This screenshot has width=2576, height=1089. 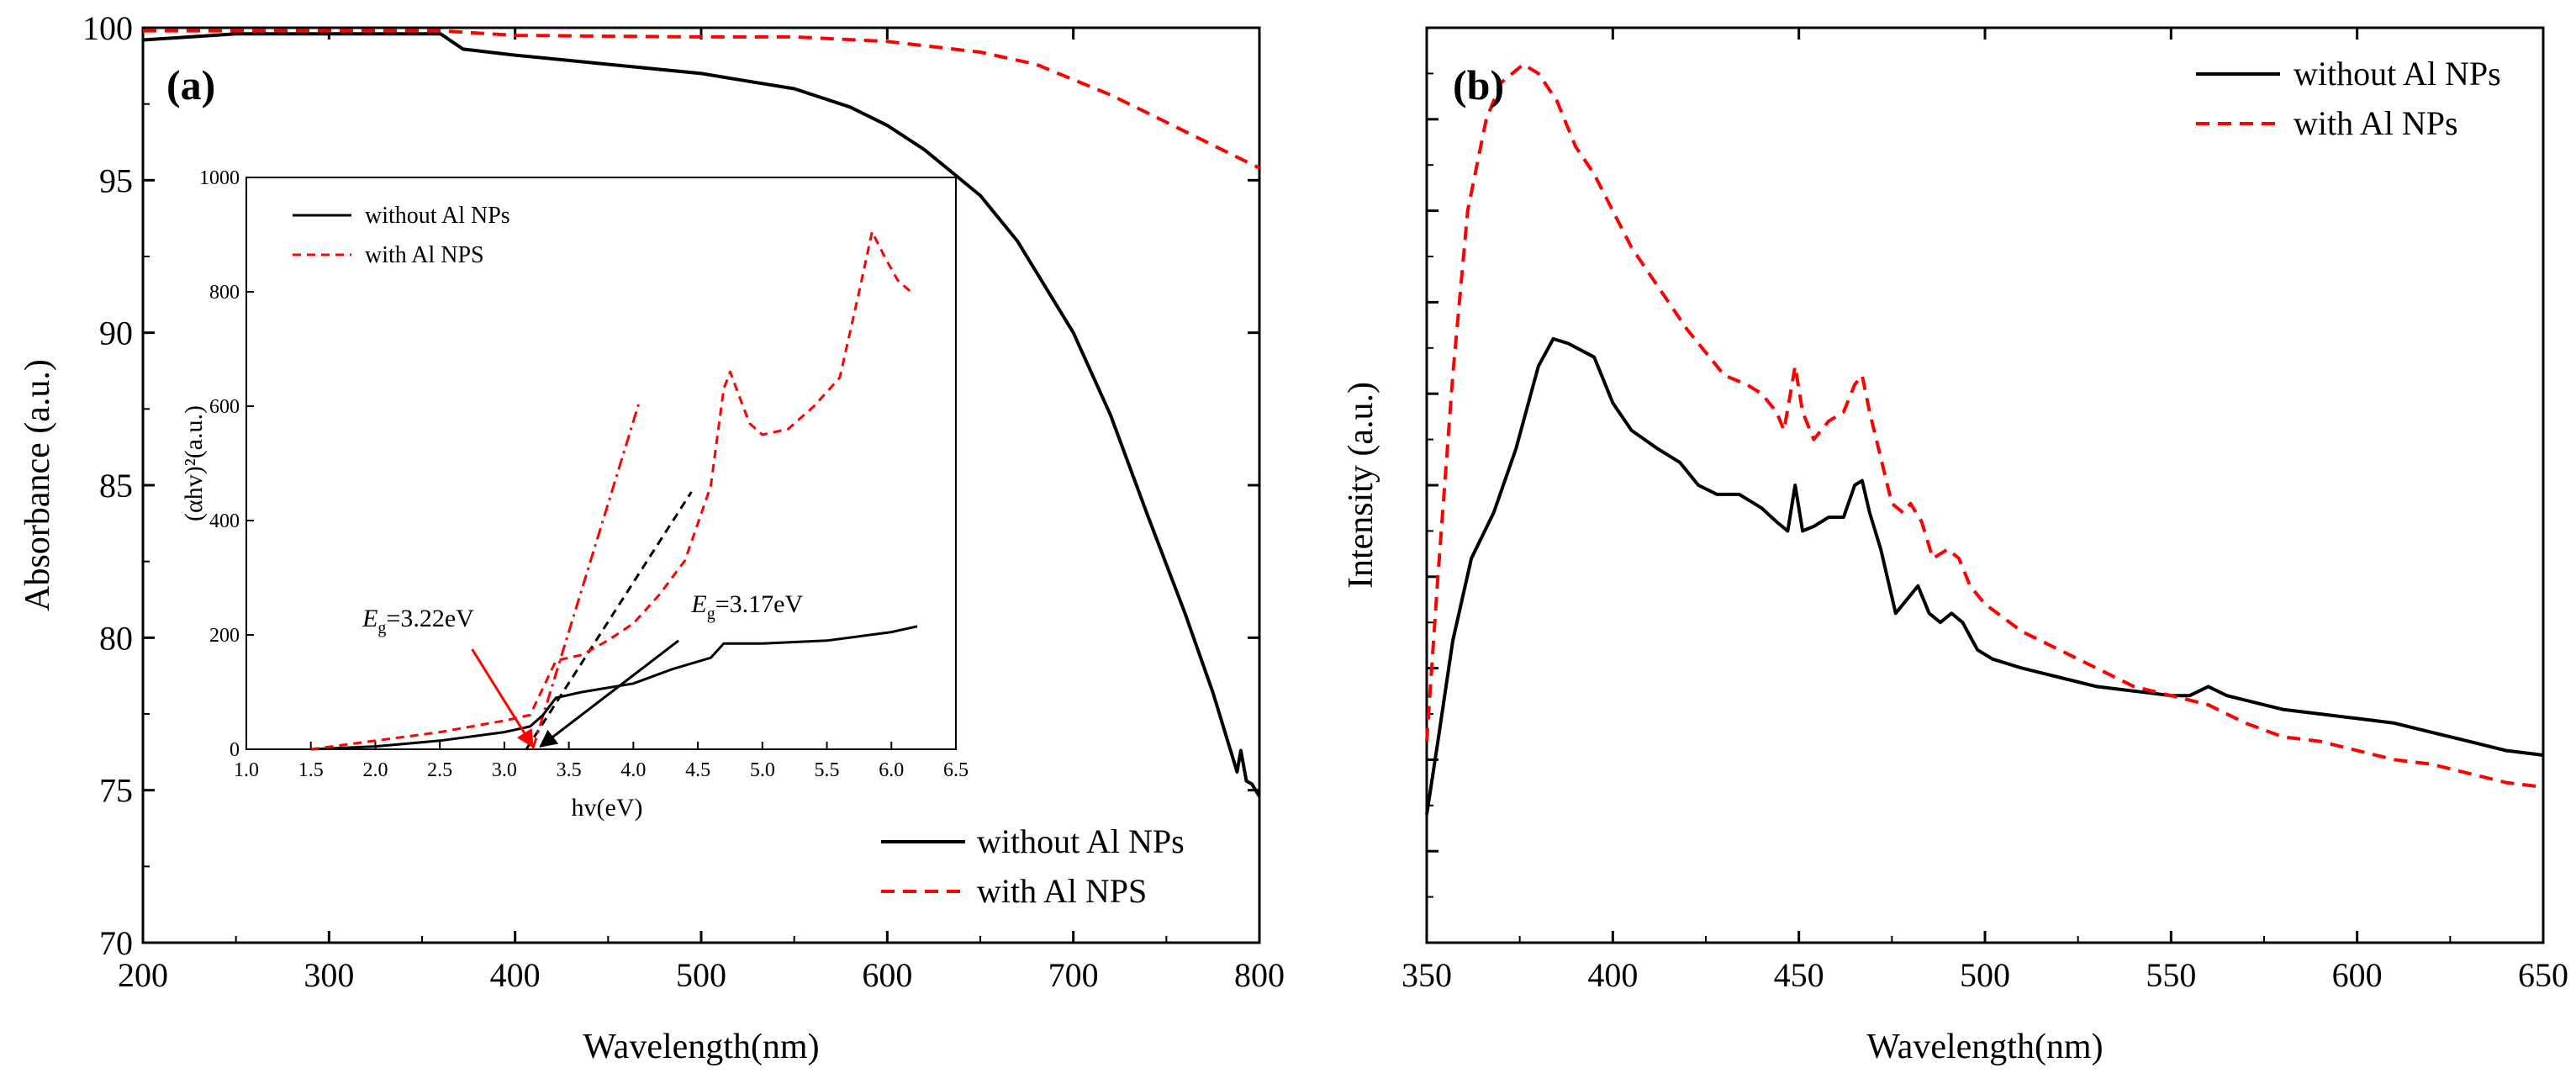 What do you see at coordinates (438, 216) in the screenshot?
I see `inset-legend-label-without: without Al NPs` at bounding box center [438, 216].